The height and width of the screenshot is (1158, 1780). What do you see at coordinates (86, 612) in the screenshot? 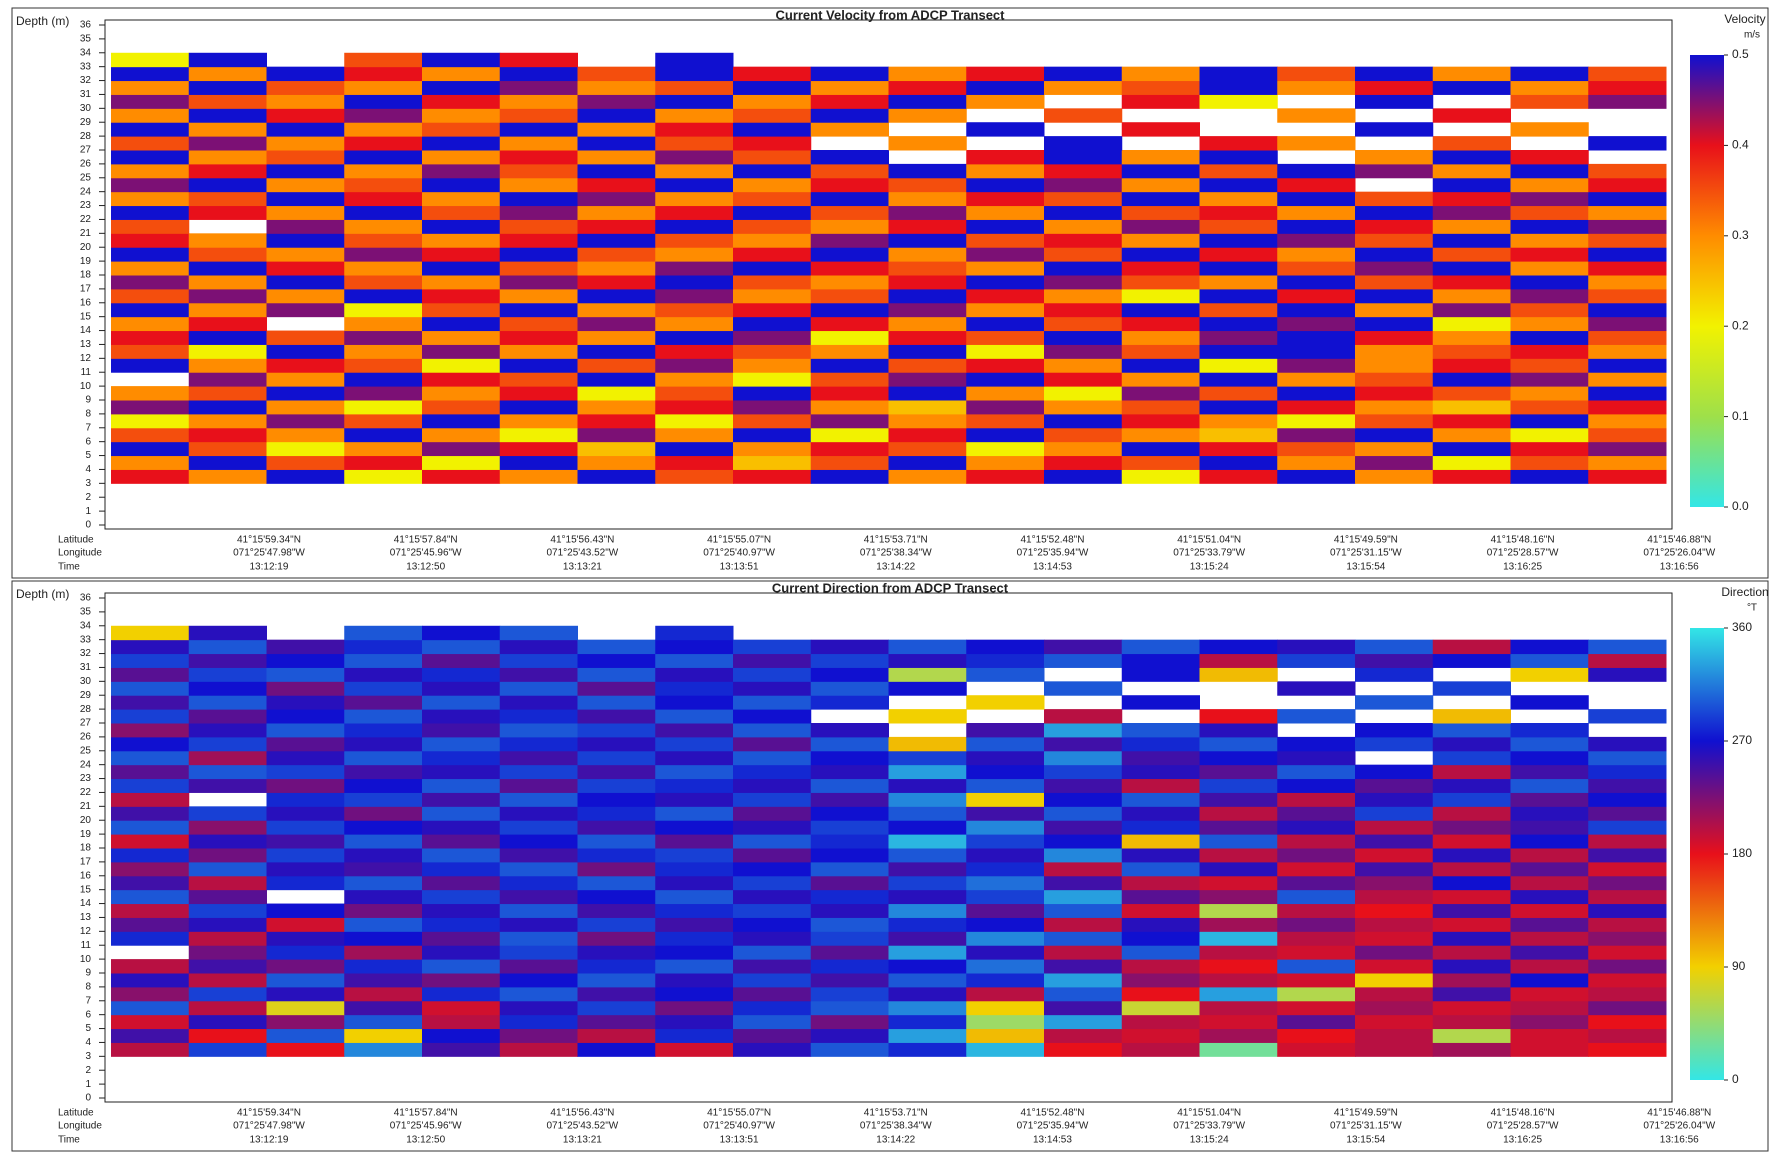
I see `y-tick-label: 35` at bounding box center [86, 612].